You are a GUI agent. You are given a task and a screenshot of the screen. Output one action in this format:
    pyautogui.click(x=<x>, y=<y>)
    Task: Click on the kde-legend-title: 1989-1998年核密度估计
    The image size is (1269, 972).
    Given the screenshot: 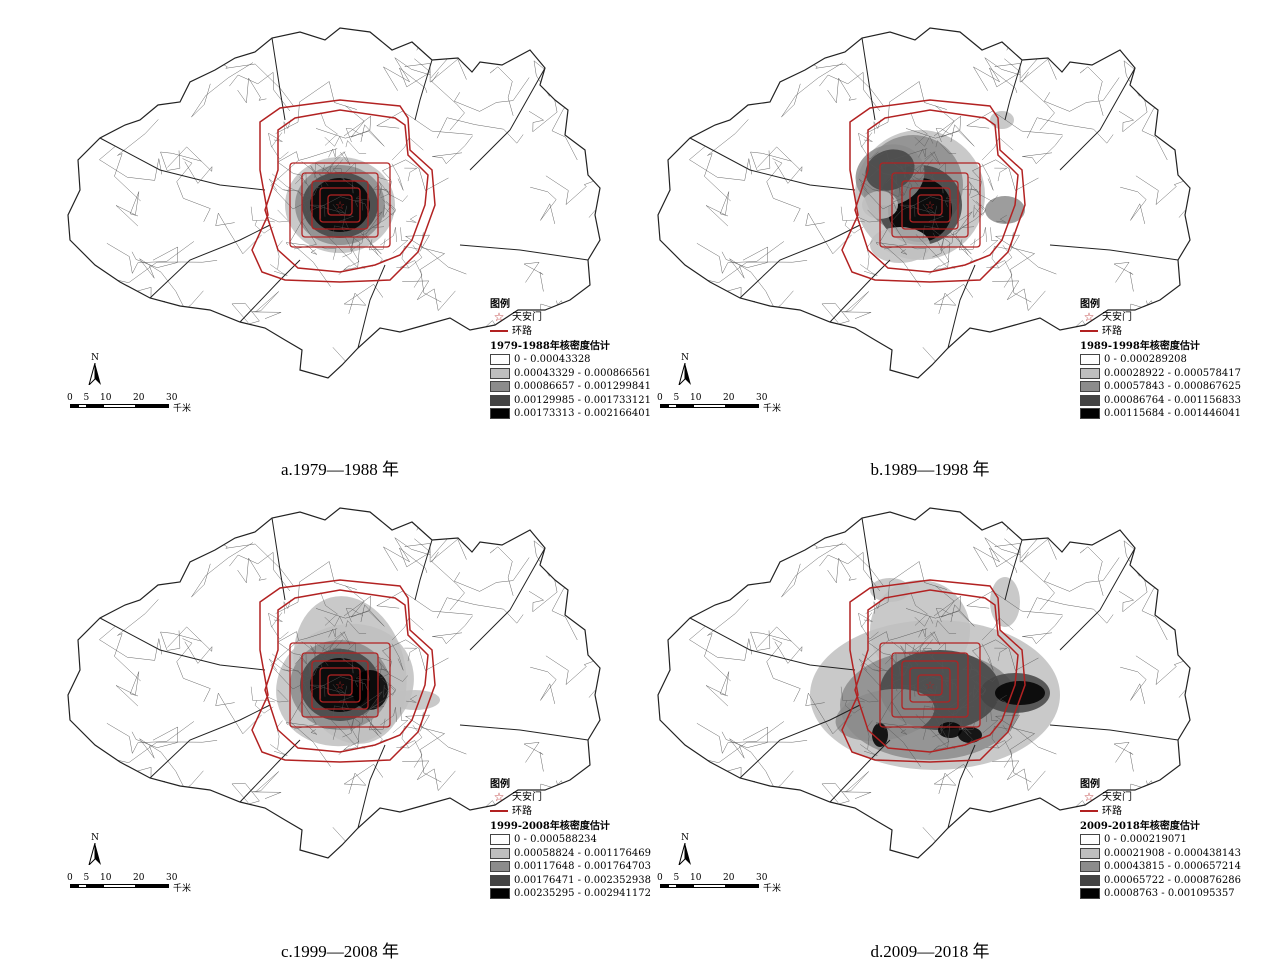 What is the action you would take?
    pyautogui.click(x=1140, y=346)
    